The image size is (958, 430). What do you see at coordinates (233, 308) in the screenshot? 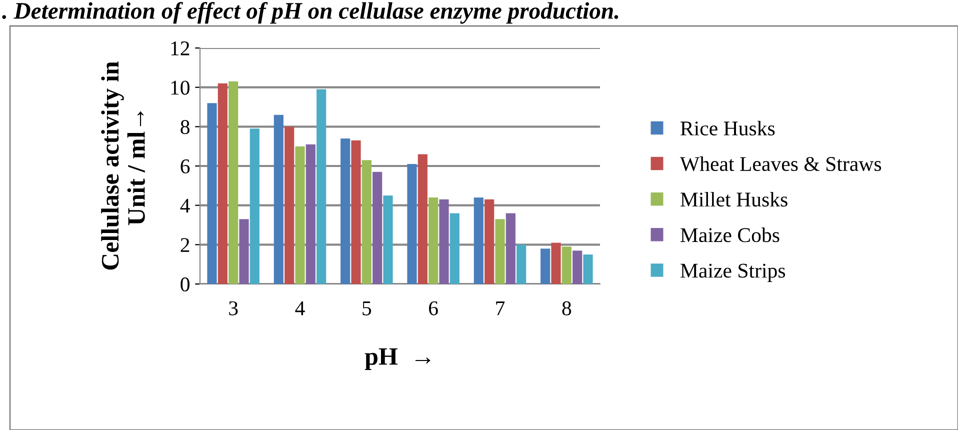
I see `x-tick-label: 3` at bounding box center [233, 308].